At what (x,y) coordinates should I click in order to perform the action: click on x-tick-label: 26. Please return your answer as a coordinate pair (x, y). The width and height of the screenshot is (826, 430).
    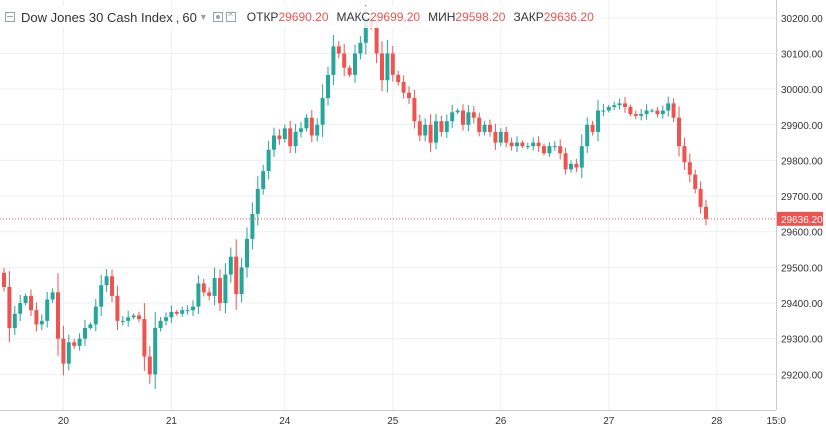
    Looking at the image, I should click on (501, 421).